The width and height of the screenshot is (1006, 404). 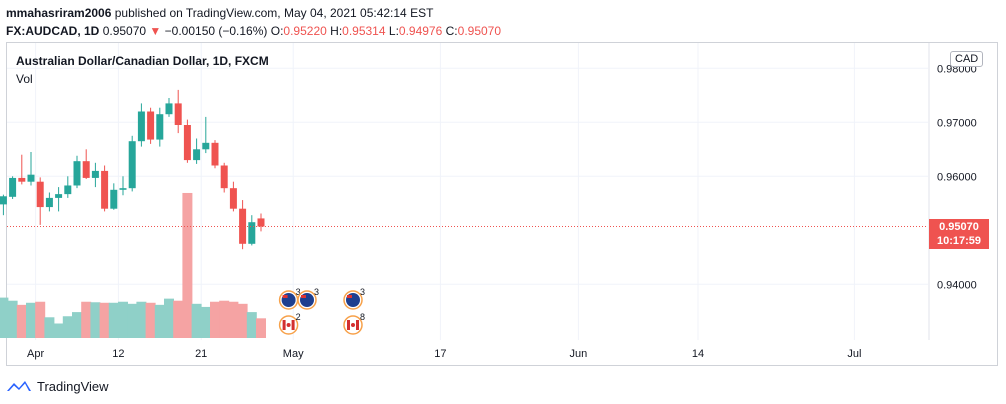 What do you see at coordinates (19, 386) in the screenshot?
I see `tradingview-logo-icon` at bounding box center [19, 386].